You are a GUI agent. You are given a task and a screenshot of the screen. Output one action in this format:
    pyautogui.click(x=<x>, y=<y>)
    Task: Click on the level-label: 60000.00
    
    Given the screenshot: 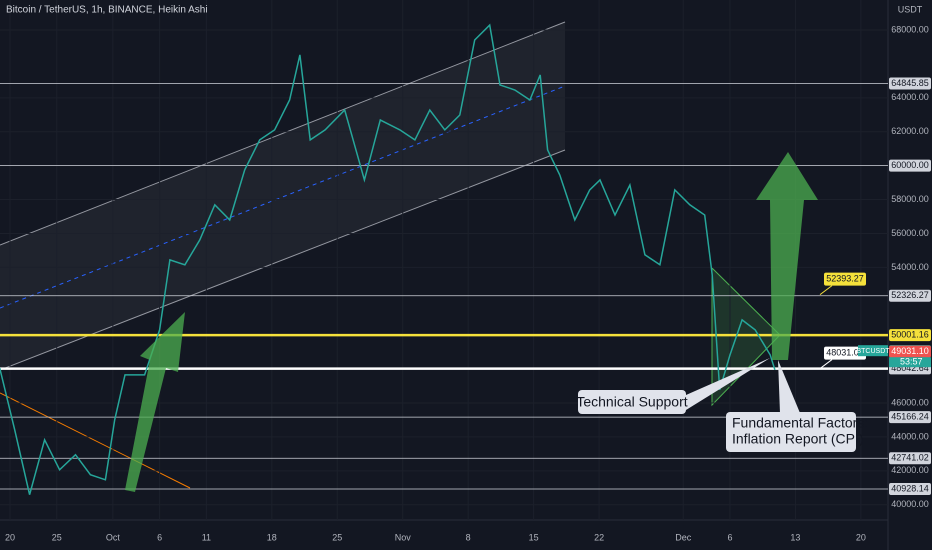 What is the action you would take?
    pyautogui.click(x=910, y=165)
    